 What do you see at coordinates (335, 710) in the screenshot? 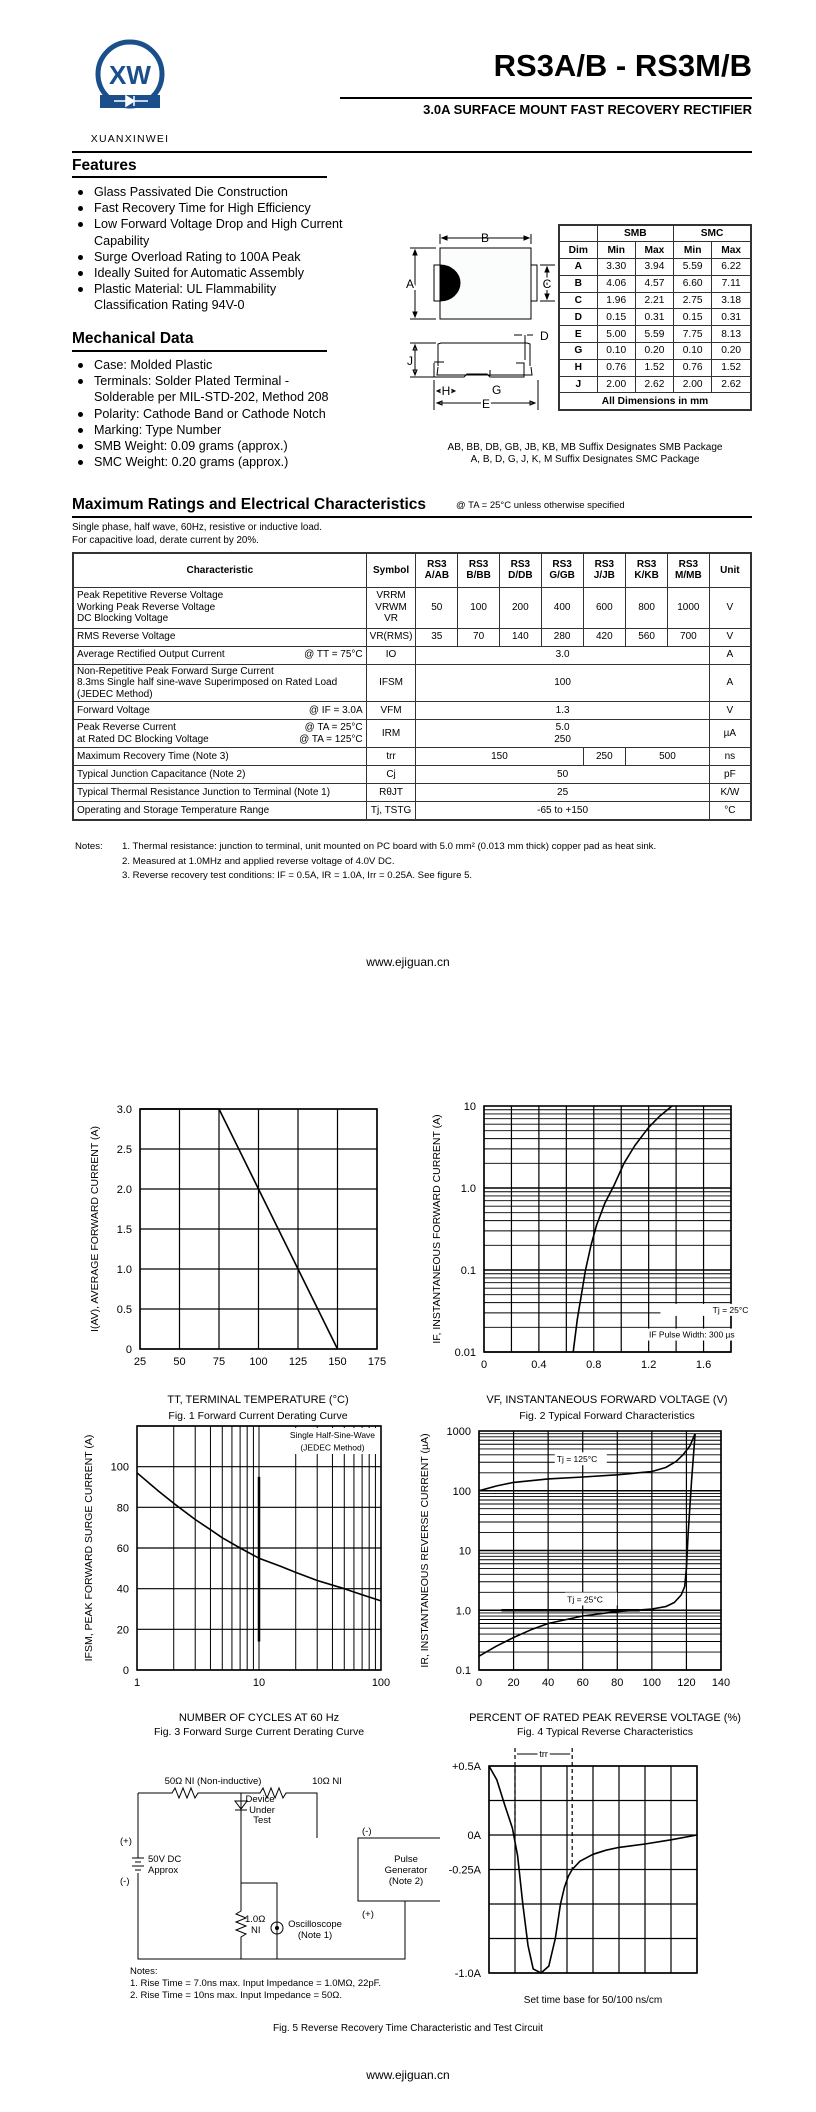
I see `cell-text: @ IF = 3.0A` at bounding box center [335, 710].